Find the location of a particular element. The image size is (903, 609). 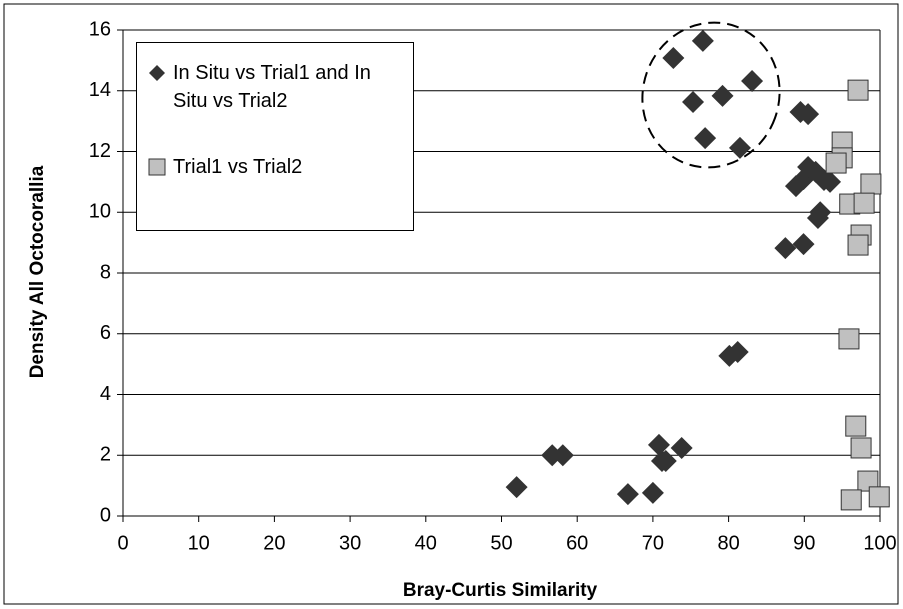

highlight-ellipse is located at coordinates (711, 95).